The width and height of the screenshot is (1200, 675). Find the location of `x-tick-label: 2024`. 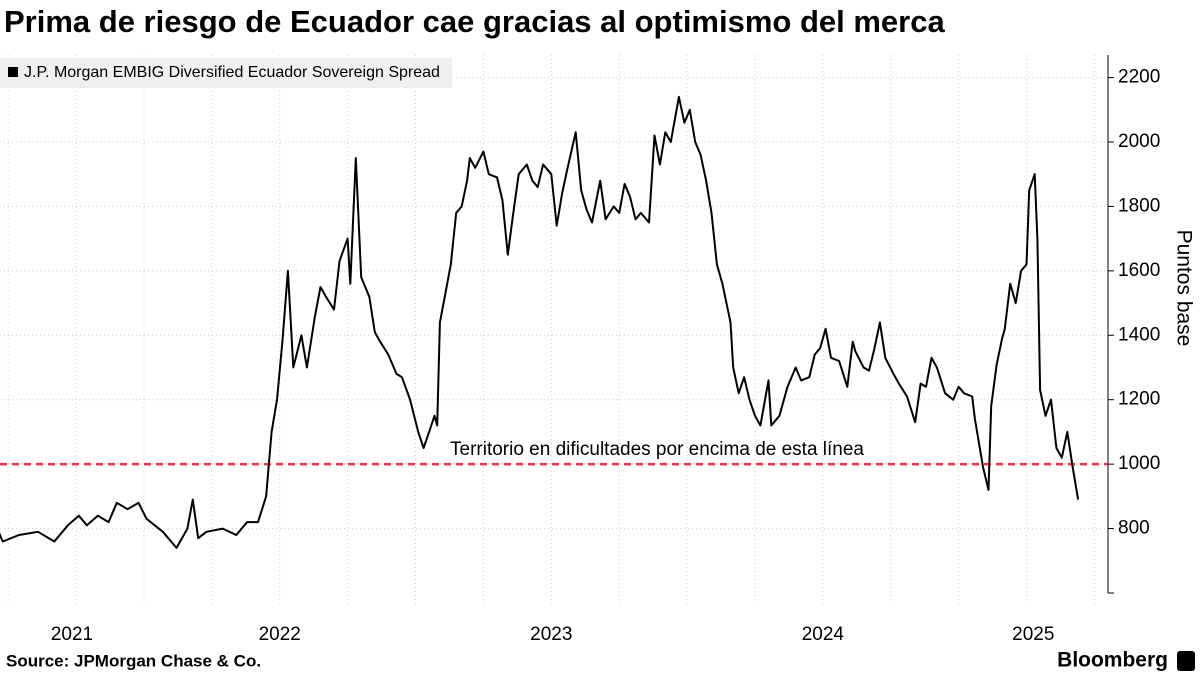

x-tick-label: 2024 is located at coordinates (823, 634).